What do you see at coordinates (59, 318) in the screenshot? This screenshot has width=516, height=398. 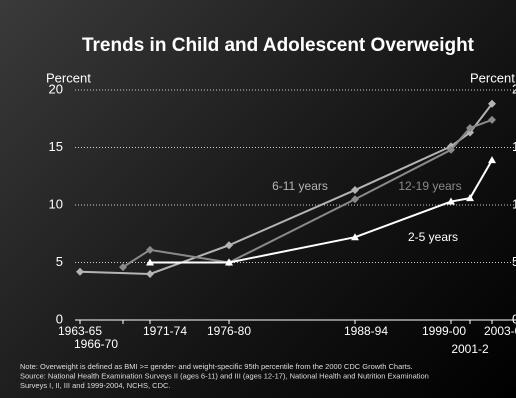 I see `y-tick-label: 0` at bounding box center [59, 318].